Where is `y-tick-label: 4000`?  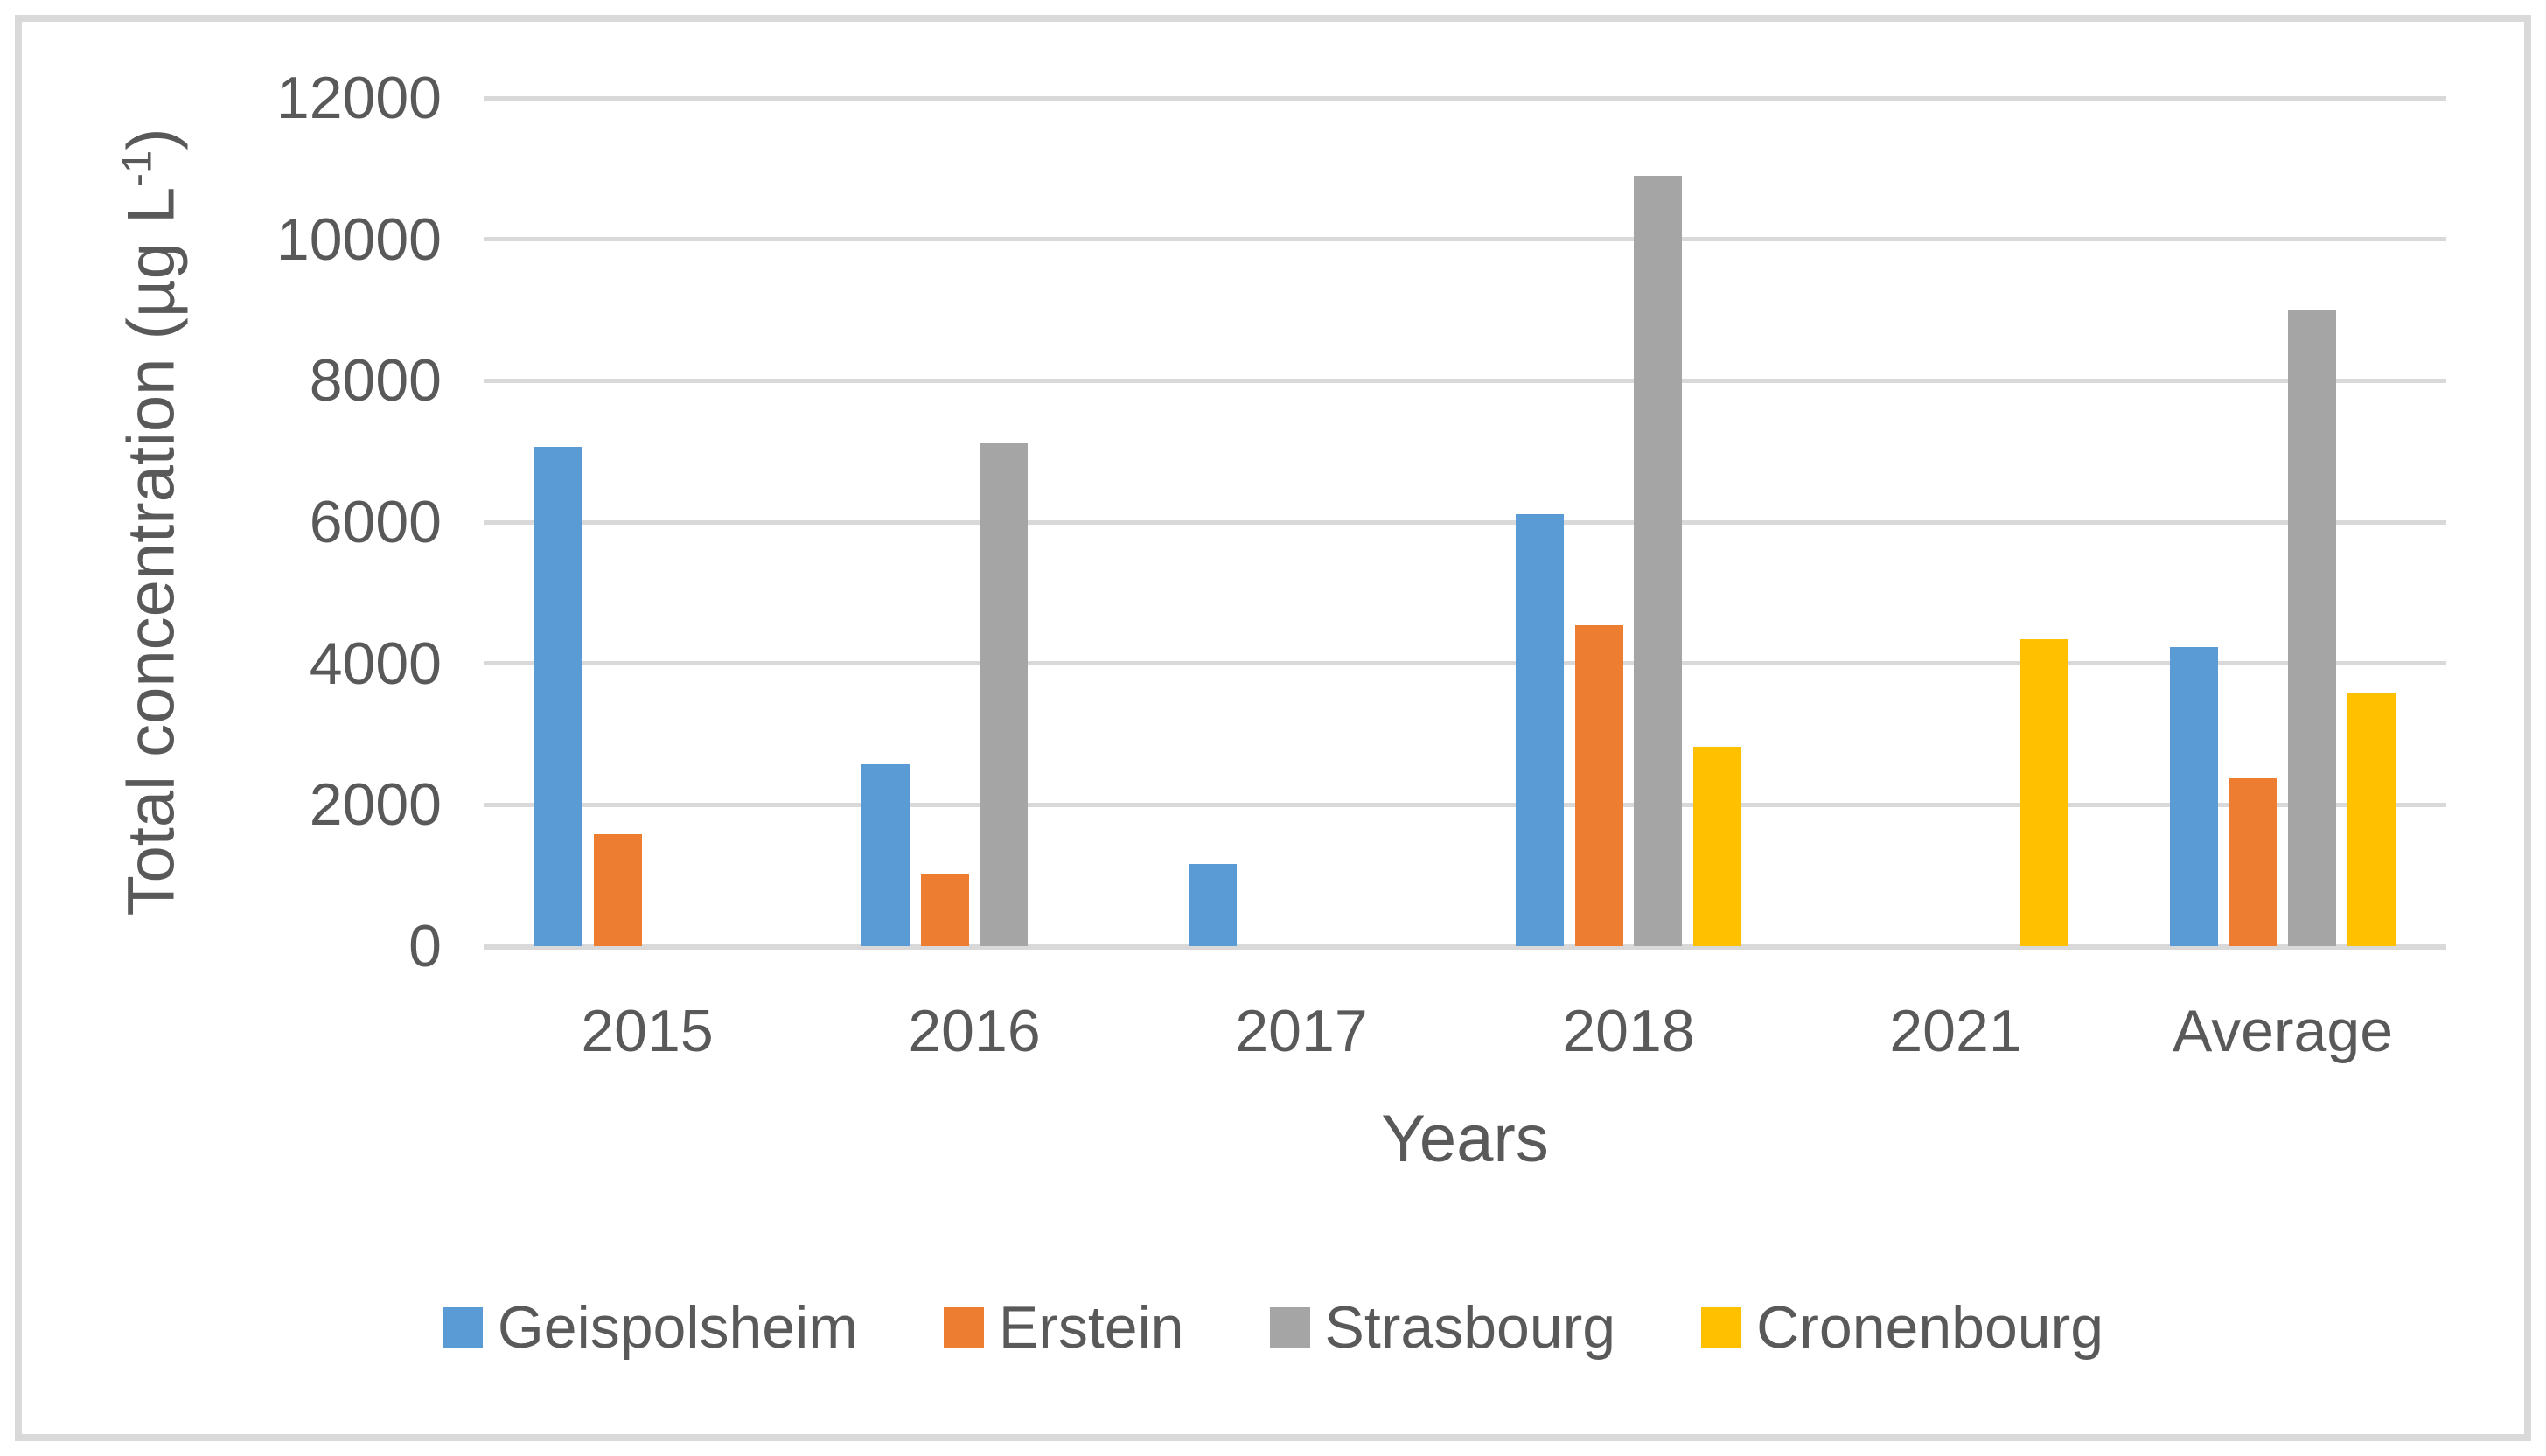 y-tick-label: 4000 is located at coordinates (375, 663).